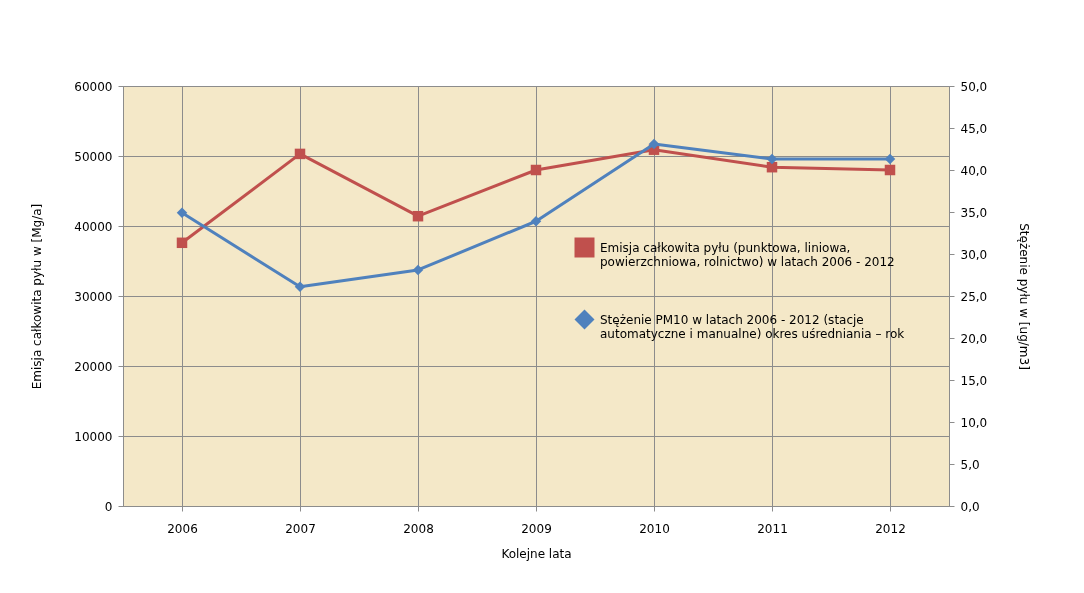  Describe the element at coordinates (974, 254) in the screenshot. I see `y2-tick-label: 30,0` at that location.